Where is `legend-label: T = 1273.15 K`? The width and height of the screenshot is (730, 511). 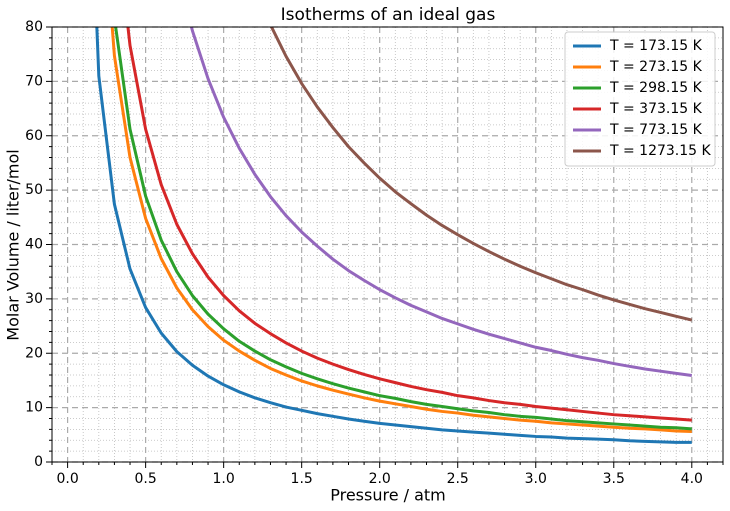
legend-label: T = 1273.15 K is located at coordinates (660, 151).